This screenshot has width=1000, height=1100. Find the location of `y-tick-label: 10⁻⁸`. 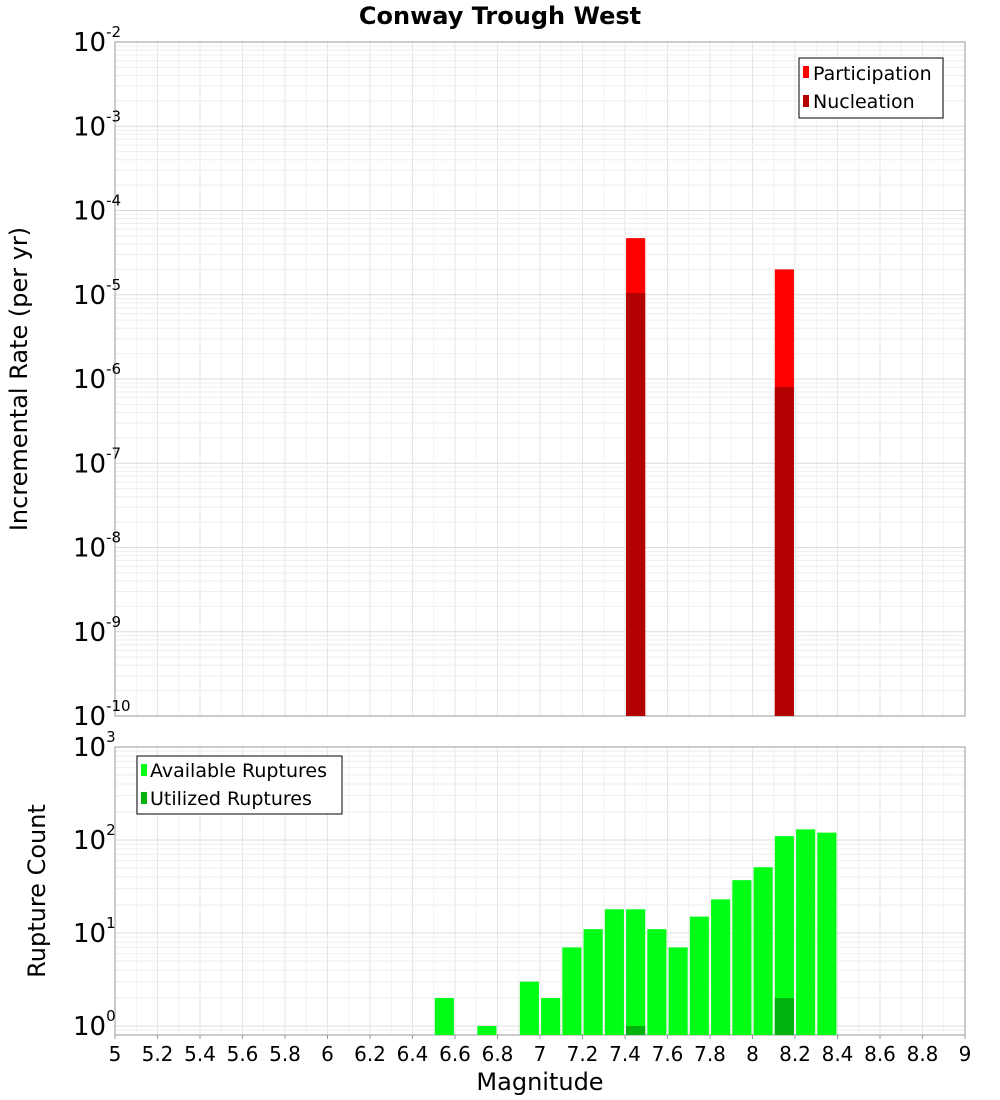

y-tick-label: 10⁻⁸ is located at coordinates (97, 546).